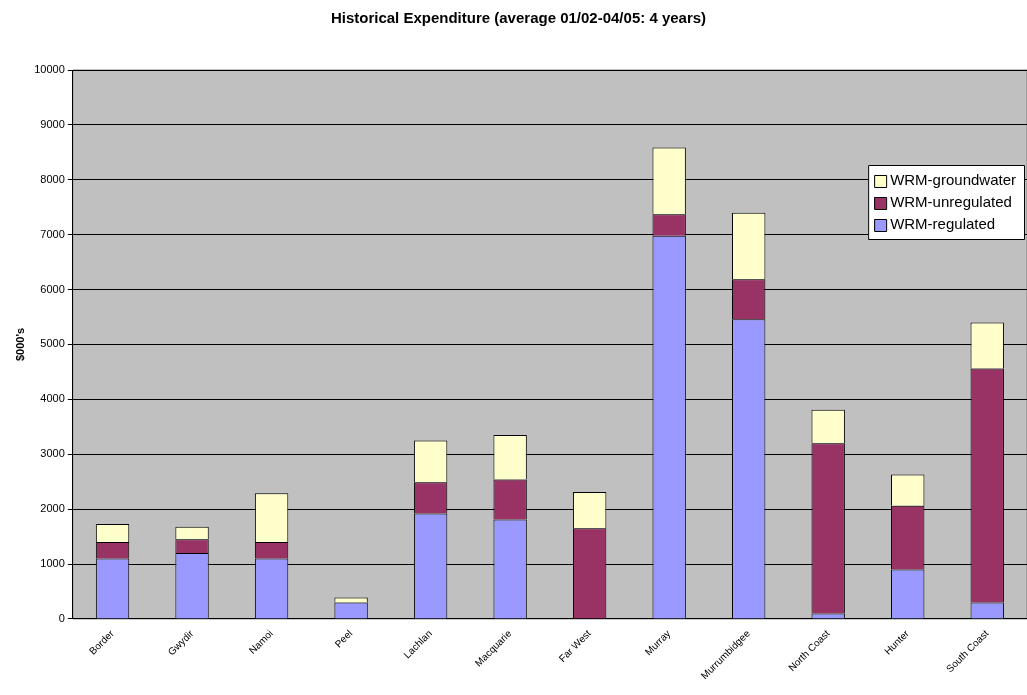  Describe the element at coordinates (953, 180) in the screenshot. I see `legend-label: WRM-groundwater` at that location.